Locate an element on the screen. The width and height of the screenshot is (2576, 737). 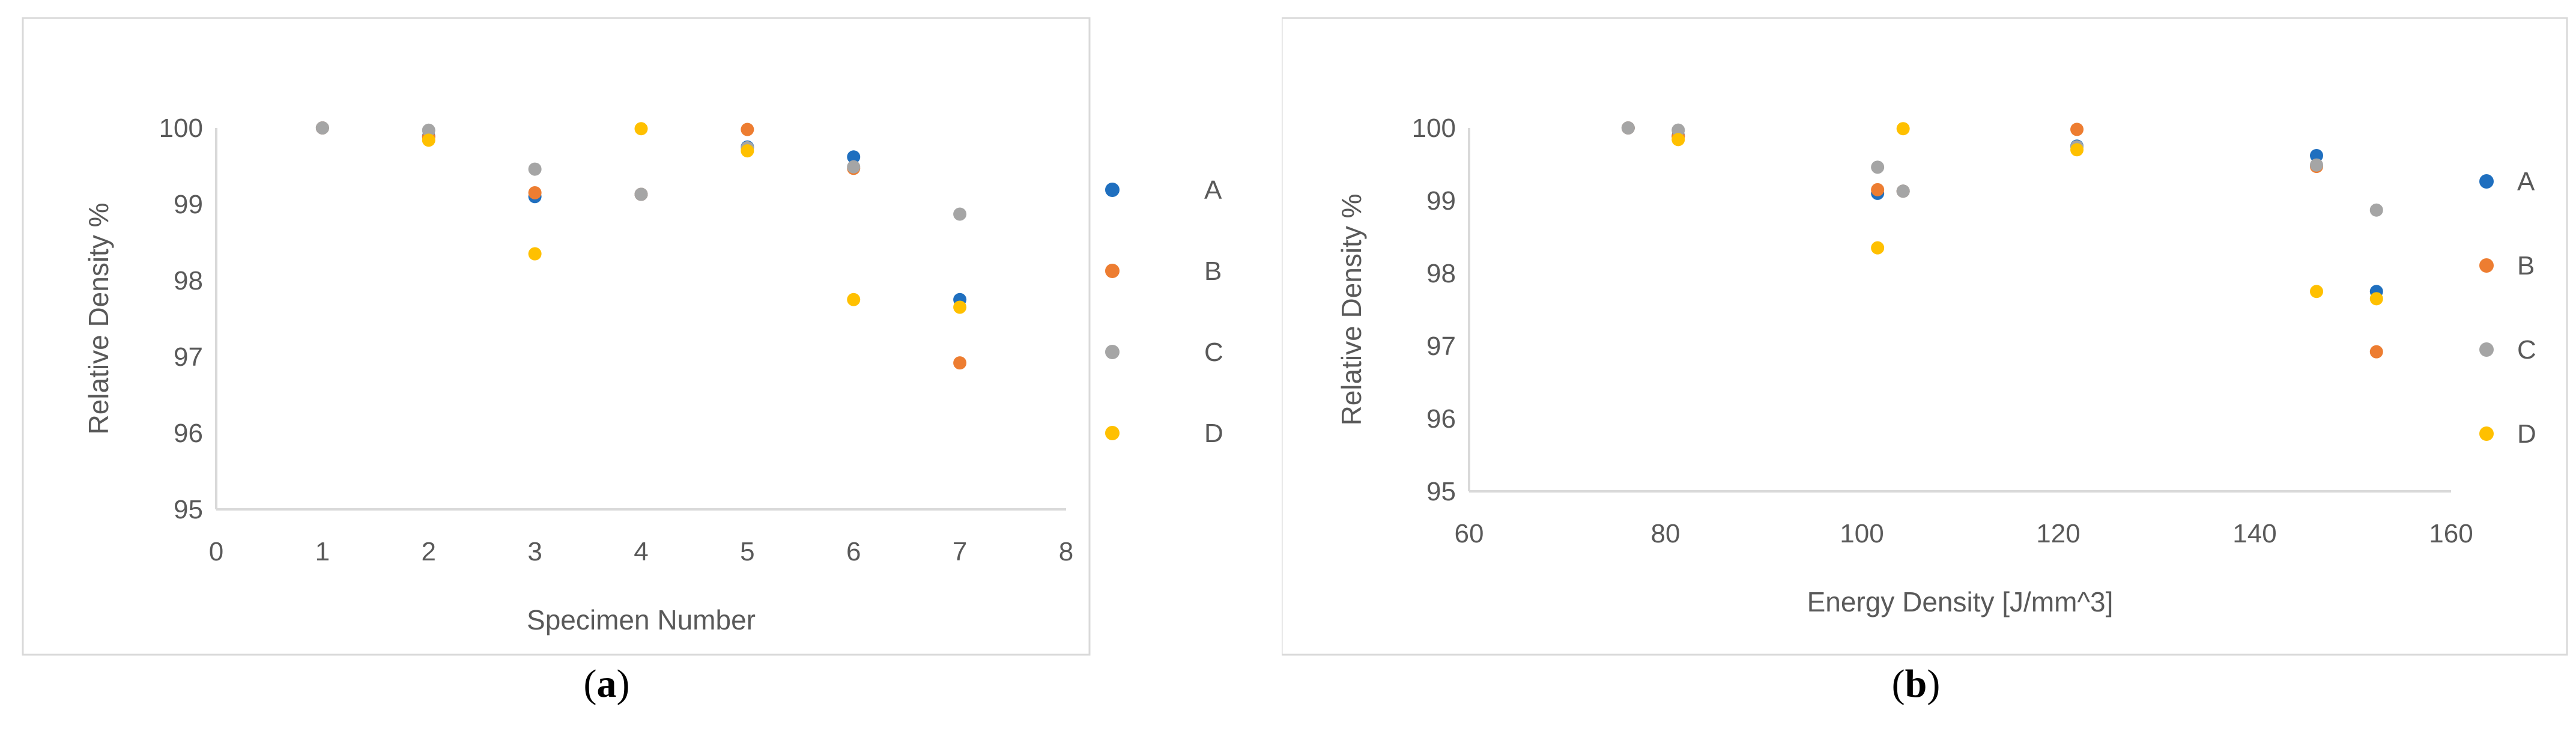
x-tick-label: 80 is located at coordinates (1665, 534).